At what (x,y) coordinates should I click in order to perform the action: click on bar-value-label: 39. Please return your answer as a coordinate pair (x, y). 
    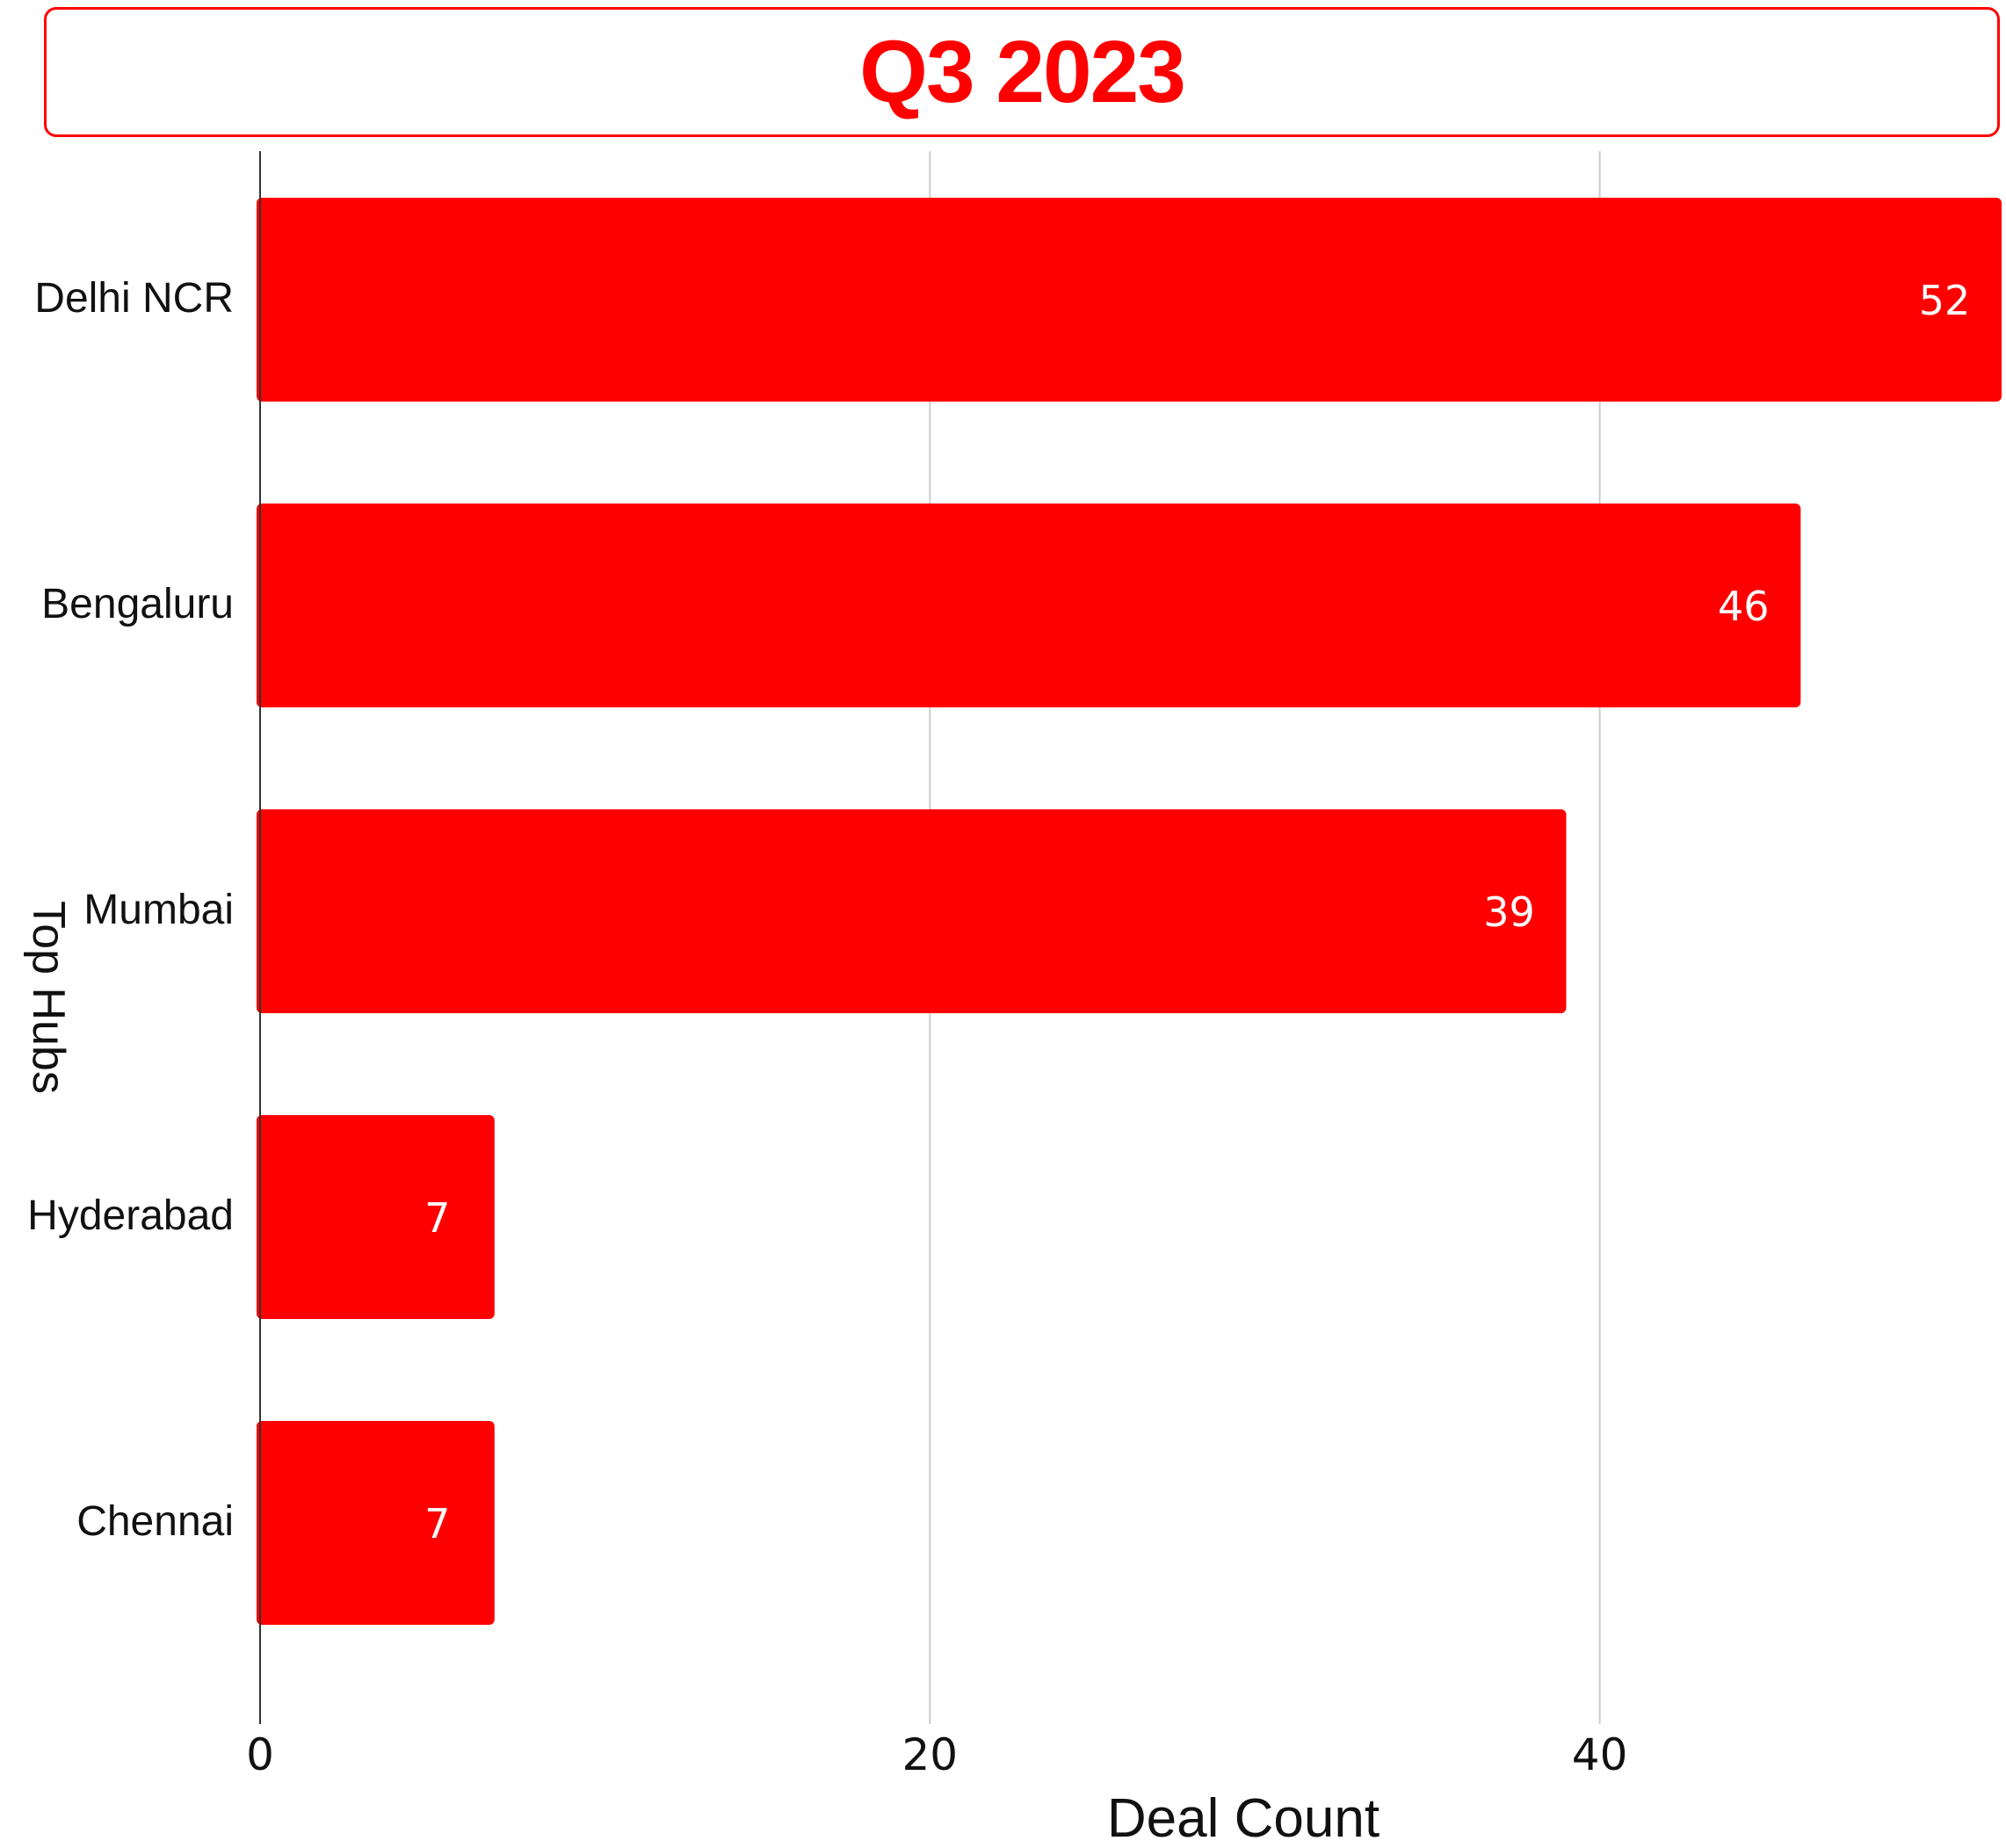
    Looking at the image, I should click on (1509, 912).